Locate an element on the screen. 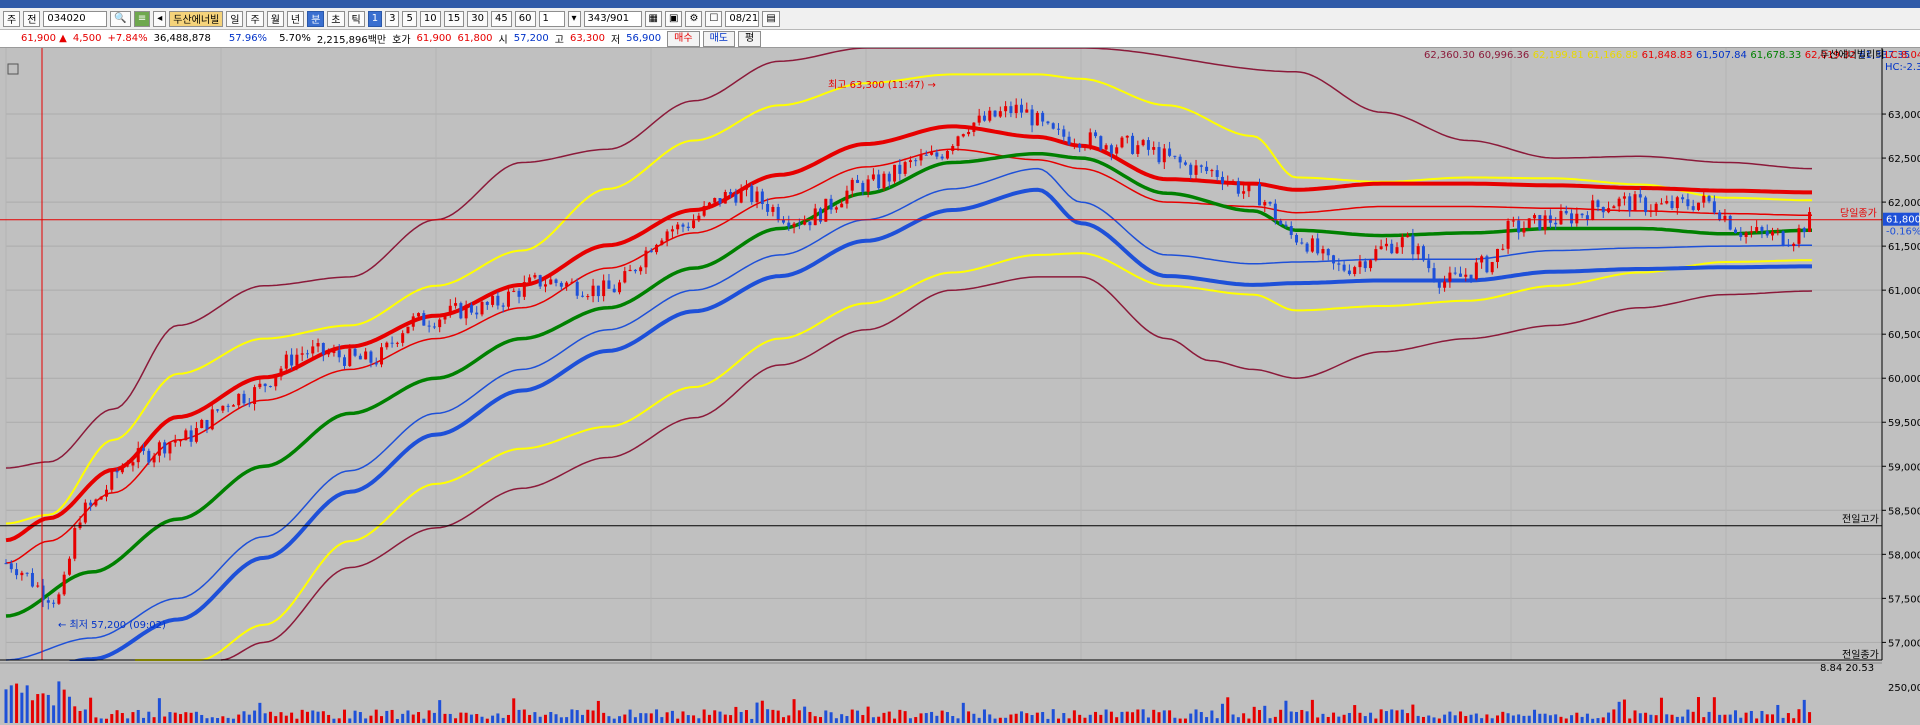 This screenshot has width=1920, height=725. minute-45: 45 is located at coordinates (501, 18).